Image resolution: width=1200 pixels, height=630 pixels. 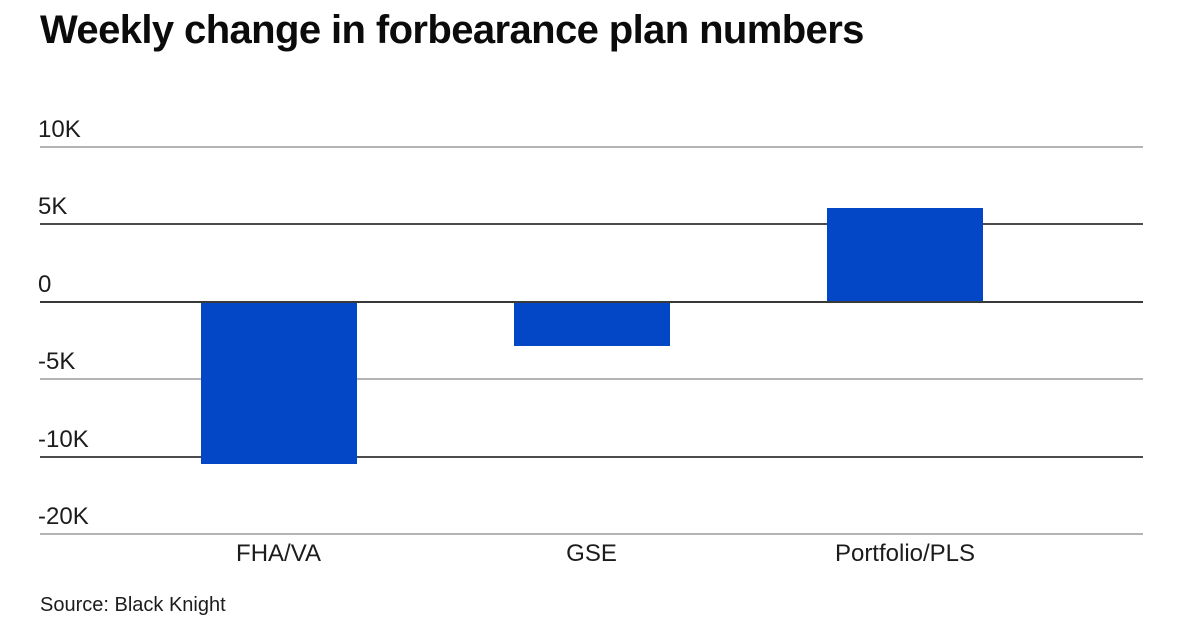 I want to click on y-tick-label: -10K, so click(x=63, y=439).